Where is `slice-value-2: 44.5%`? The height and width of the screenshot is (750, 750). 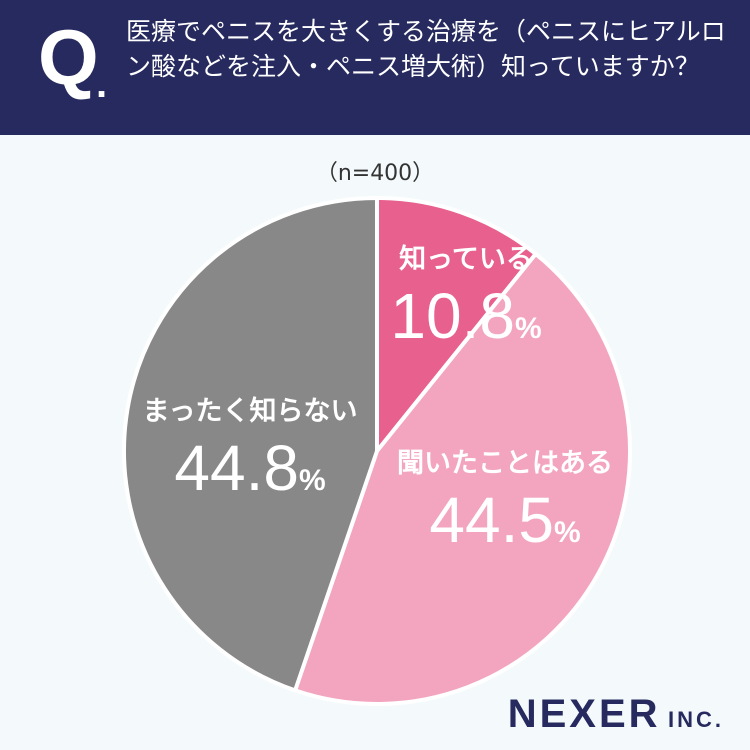
slice-value-2: 44.5% is located at coordinates (504, 520).